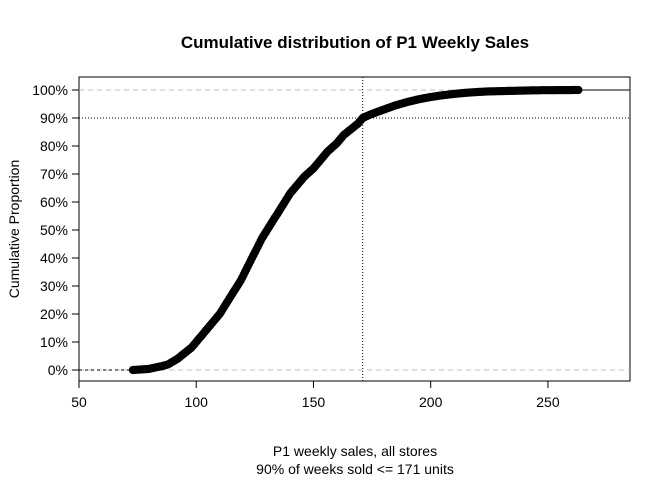  What do you see at coordinates (54, 342) in the screenshot?
I see `y-tick-label: 10%` at bounding box center [54, 342].